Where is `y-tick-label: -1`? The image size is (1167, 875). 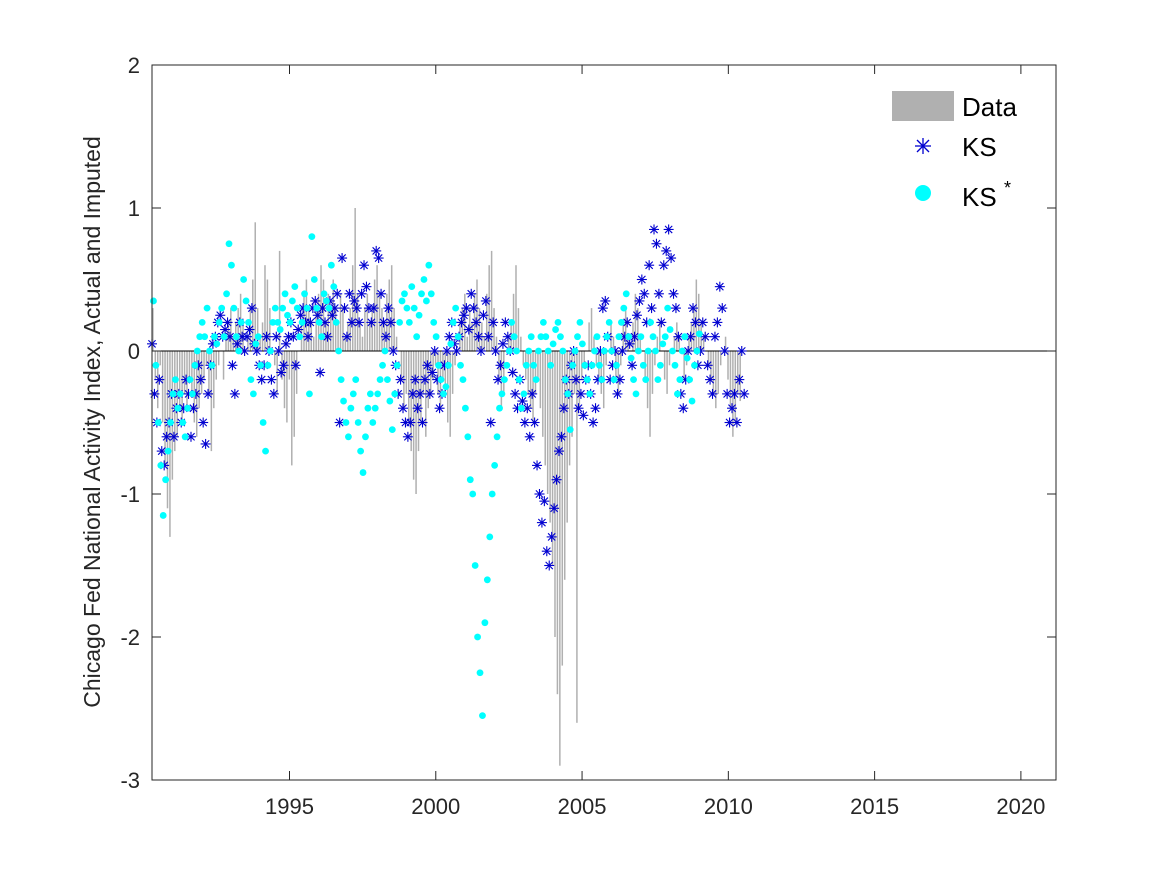
y-tick-label: -1 is located at coordinates (130, 494).